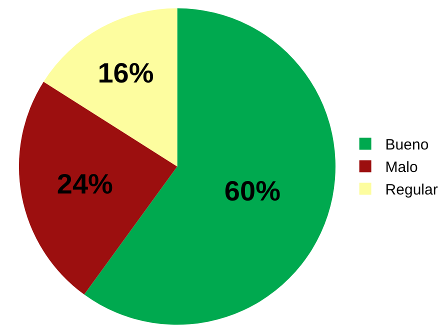  Describe the element at coordinates (411, 190) in the screenshot. I see `legend-label: Regular` at that location.